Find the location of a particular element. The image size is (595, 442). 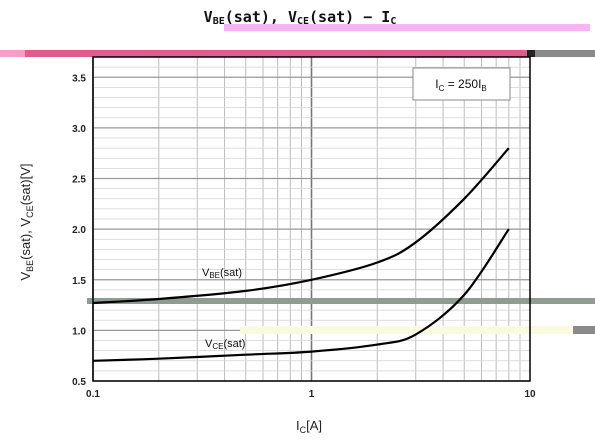

x-axis-label: IC[A] is located at coordinates (309, 426).